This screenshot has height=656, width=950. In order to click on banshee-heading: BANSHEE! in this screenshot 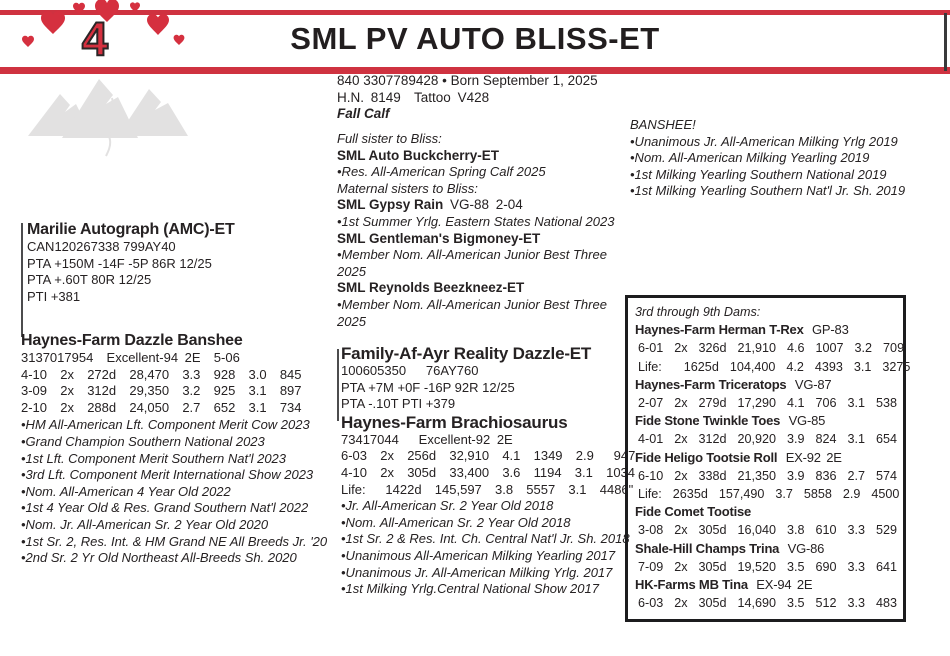, I will do `click(663, 124)`.